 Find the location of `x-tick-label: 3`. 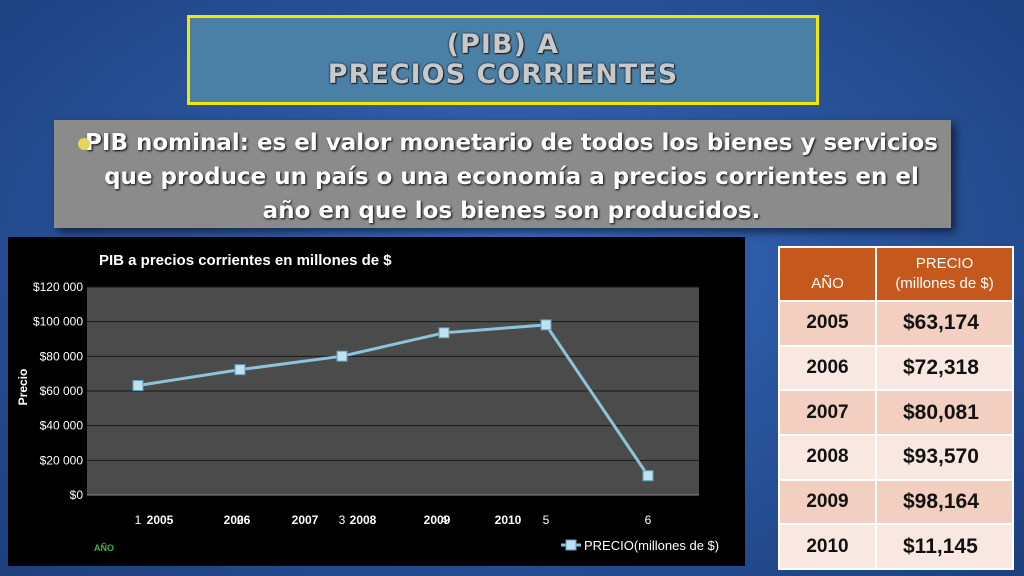

x-tick-label: 3 is located at coordinates (342, 520).